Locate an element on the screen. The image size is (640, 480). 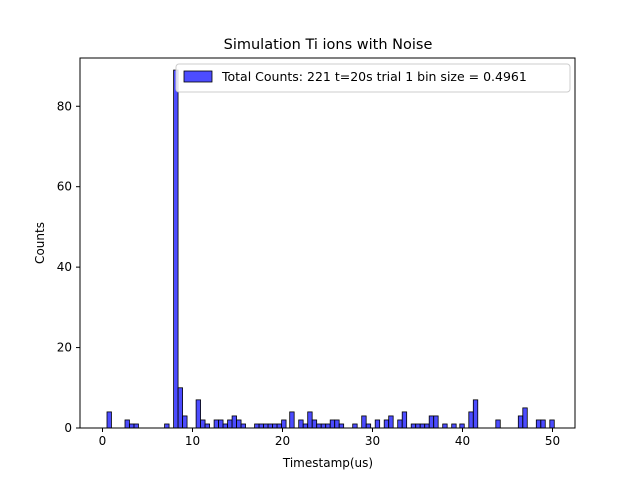
x-tick-label: 50 is located at coordinates (552, 441).